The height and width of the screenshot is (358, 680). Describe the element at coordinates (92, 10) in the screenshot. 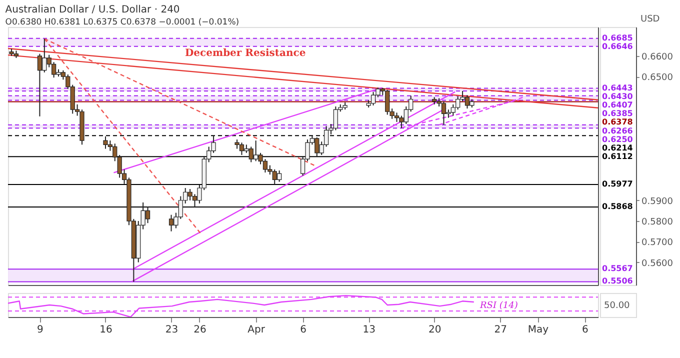

I see `chart-title: Australian Dollar / U.S. Dollar · 240` at that location.